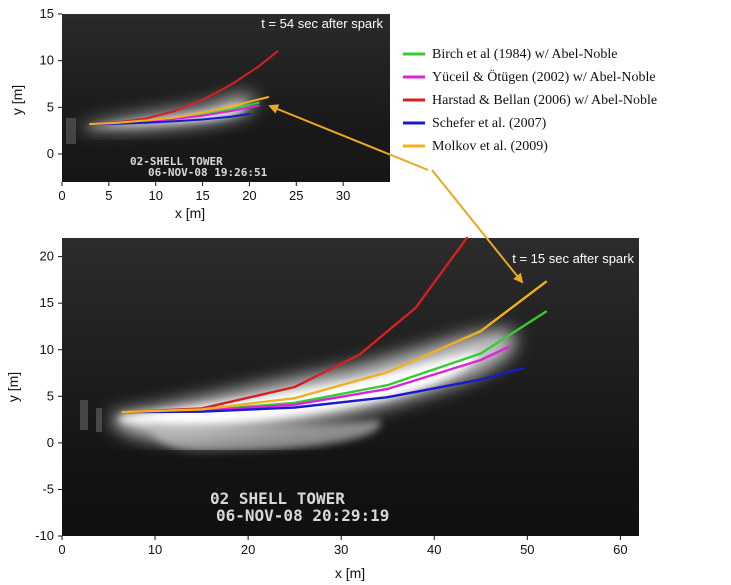 The image size is (731, 585). What do you see at coordinates (477, 226) in the screenshot?
I see `arrow-to-bottom-curve` at bounding box center [477, 226].